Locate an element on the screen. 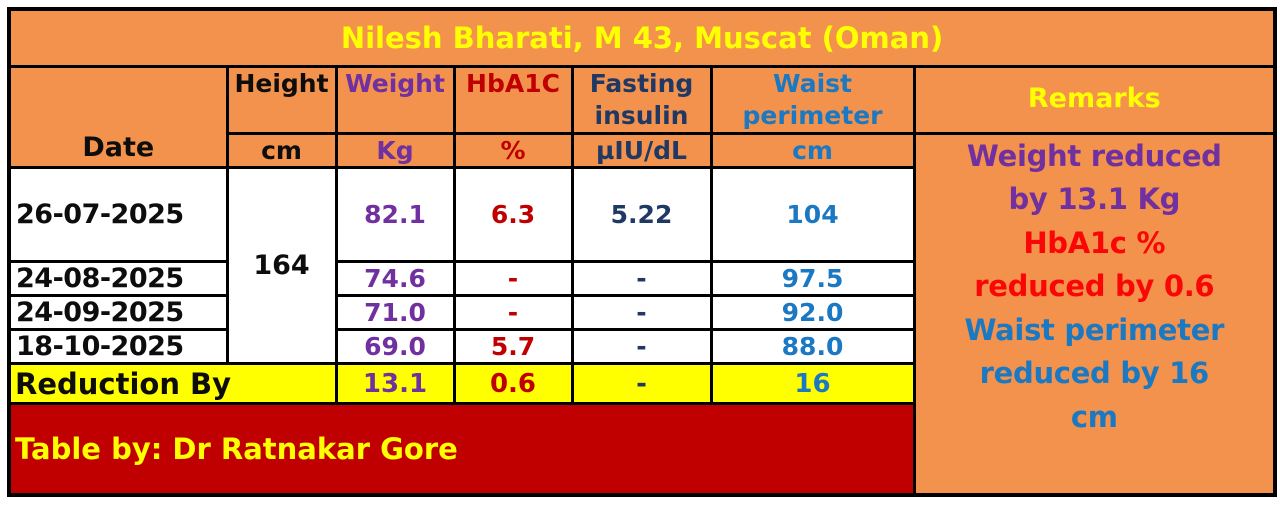 This screenshot has height=505, width=1280. hba1c-value: 5.7 is located at coordinates (513, 346).